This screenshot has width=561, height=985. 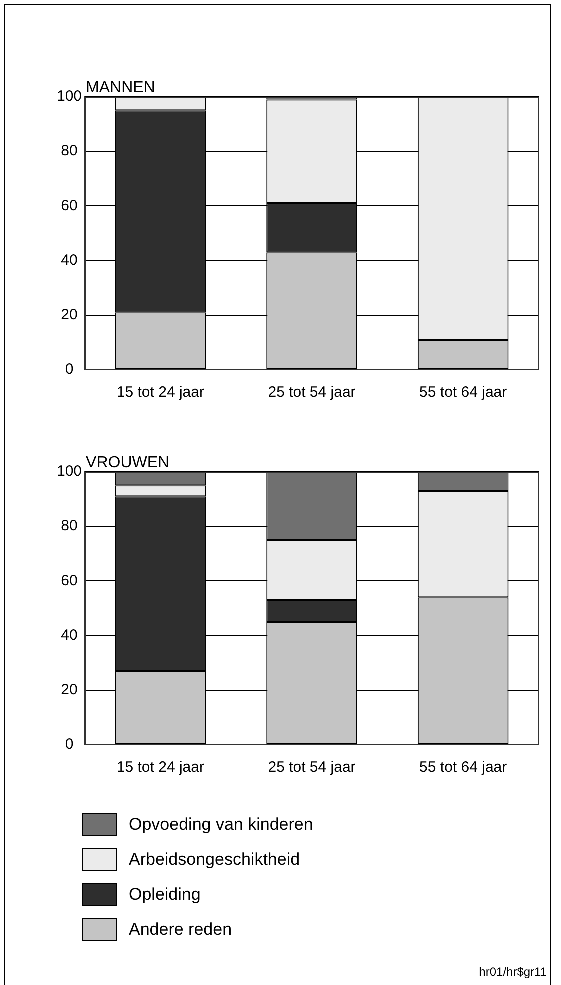 I want to click on legend-label: Opleiding, so click(x=165, y=894).